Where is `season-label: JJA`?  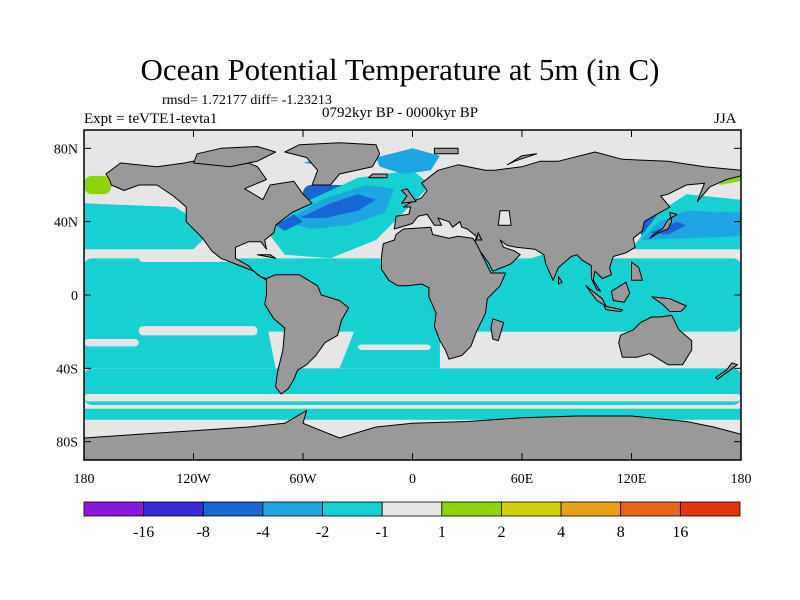 season-label: JJA is located at coordinates (725, 119).